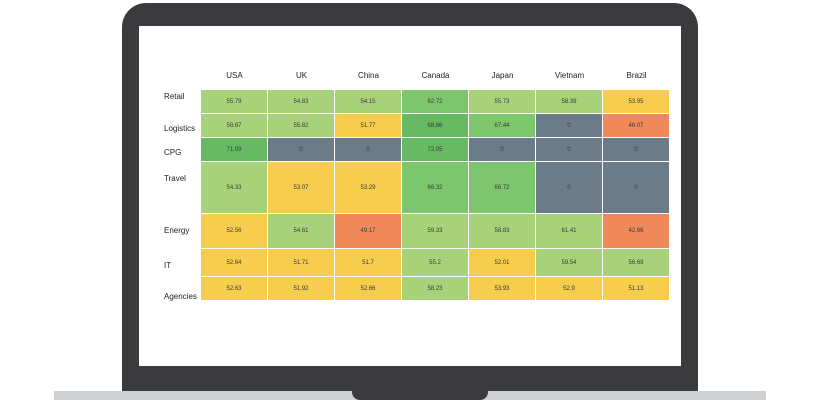 This screenshot has height=400, width=840. I want to click on heatmap-cell: 42.66, so click(636, 231).